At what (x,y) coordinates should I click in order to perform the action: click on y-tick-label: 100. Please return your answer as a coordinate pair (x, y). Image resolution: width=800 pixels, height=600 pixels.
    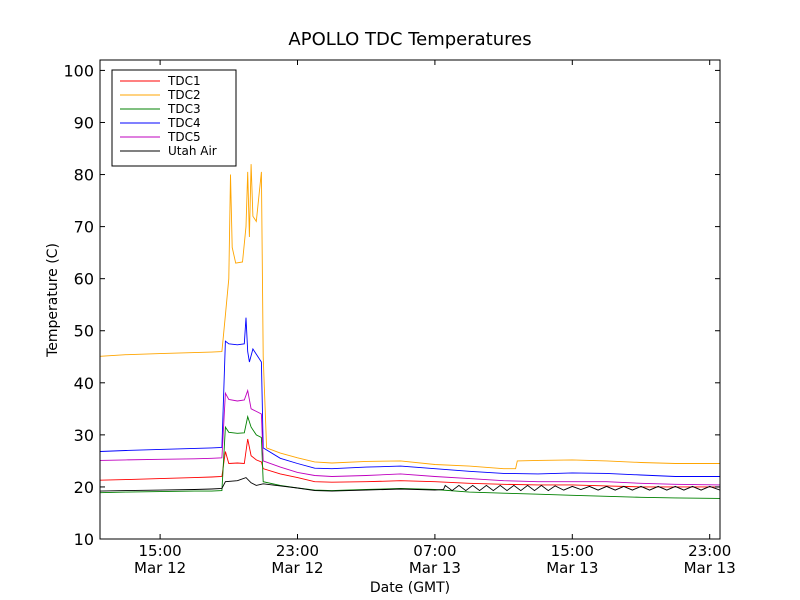
    Looking at the image, I should click on (78, 70).